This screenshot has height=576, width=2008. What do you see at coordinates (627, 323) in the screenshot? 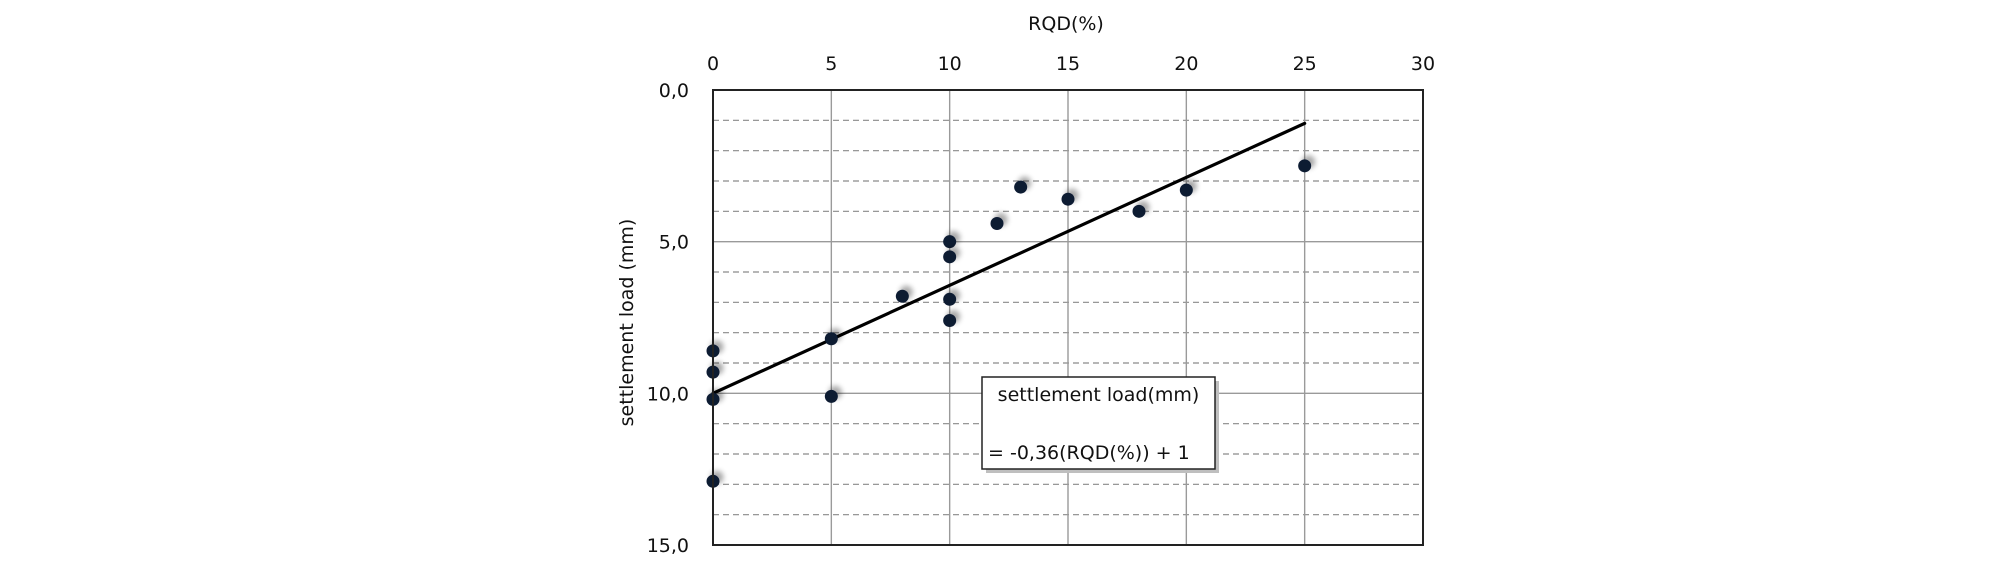
I see `y-axis-title: settlement load (mm)` at bounding box center [627, 323].